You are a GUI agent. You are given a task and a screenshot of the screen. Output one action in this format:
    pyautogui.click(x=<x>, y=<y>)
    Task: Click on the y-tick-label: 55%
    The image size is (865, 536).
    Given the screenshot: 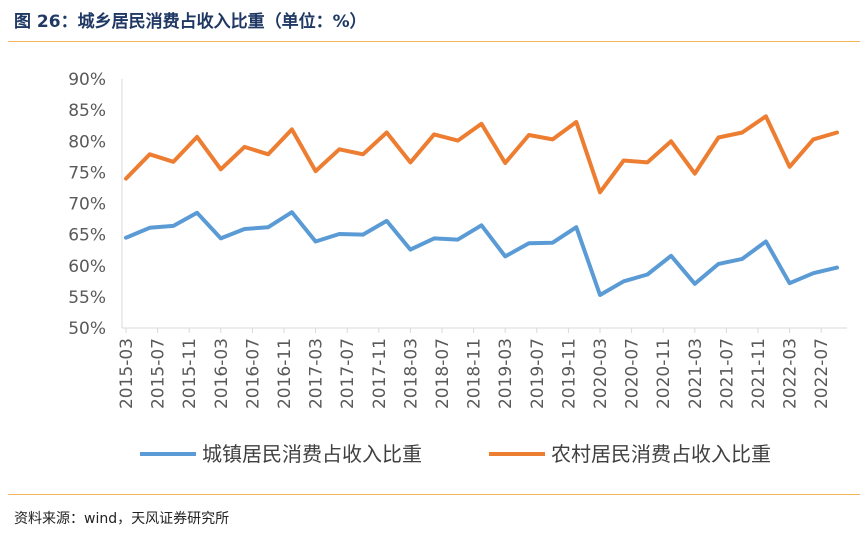 What is the action you would take?
    pyautogui.click(x=87, y=298)
    